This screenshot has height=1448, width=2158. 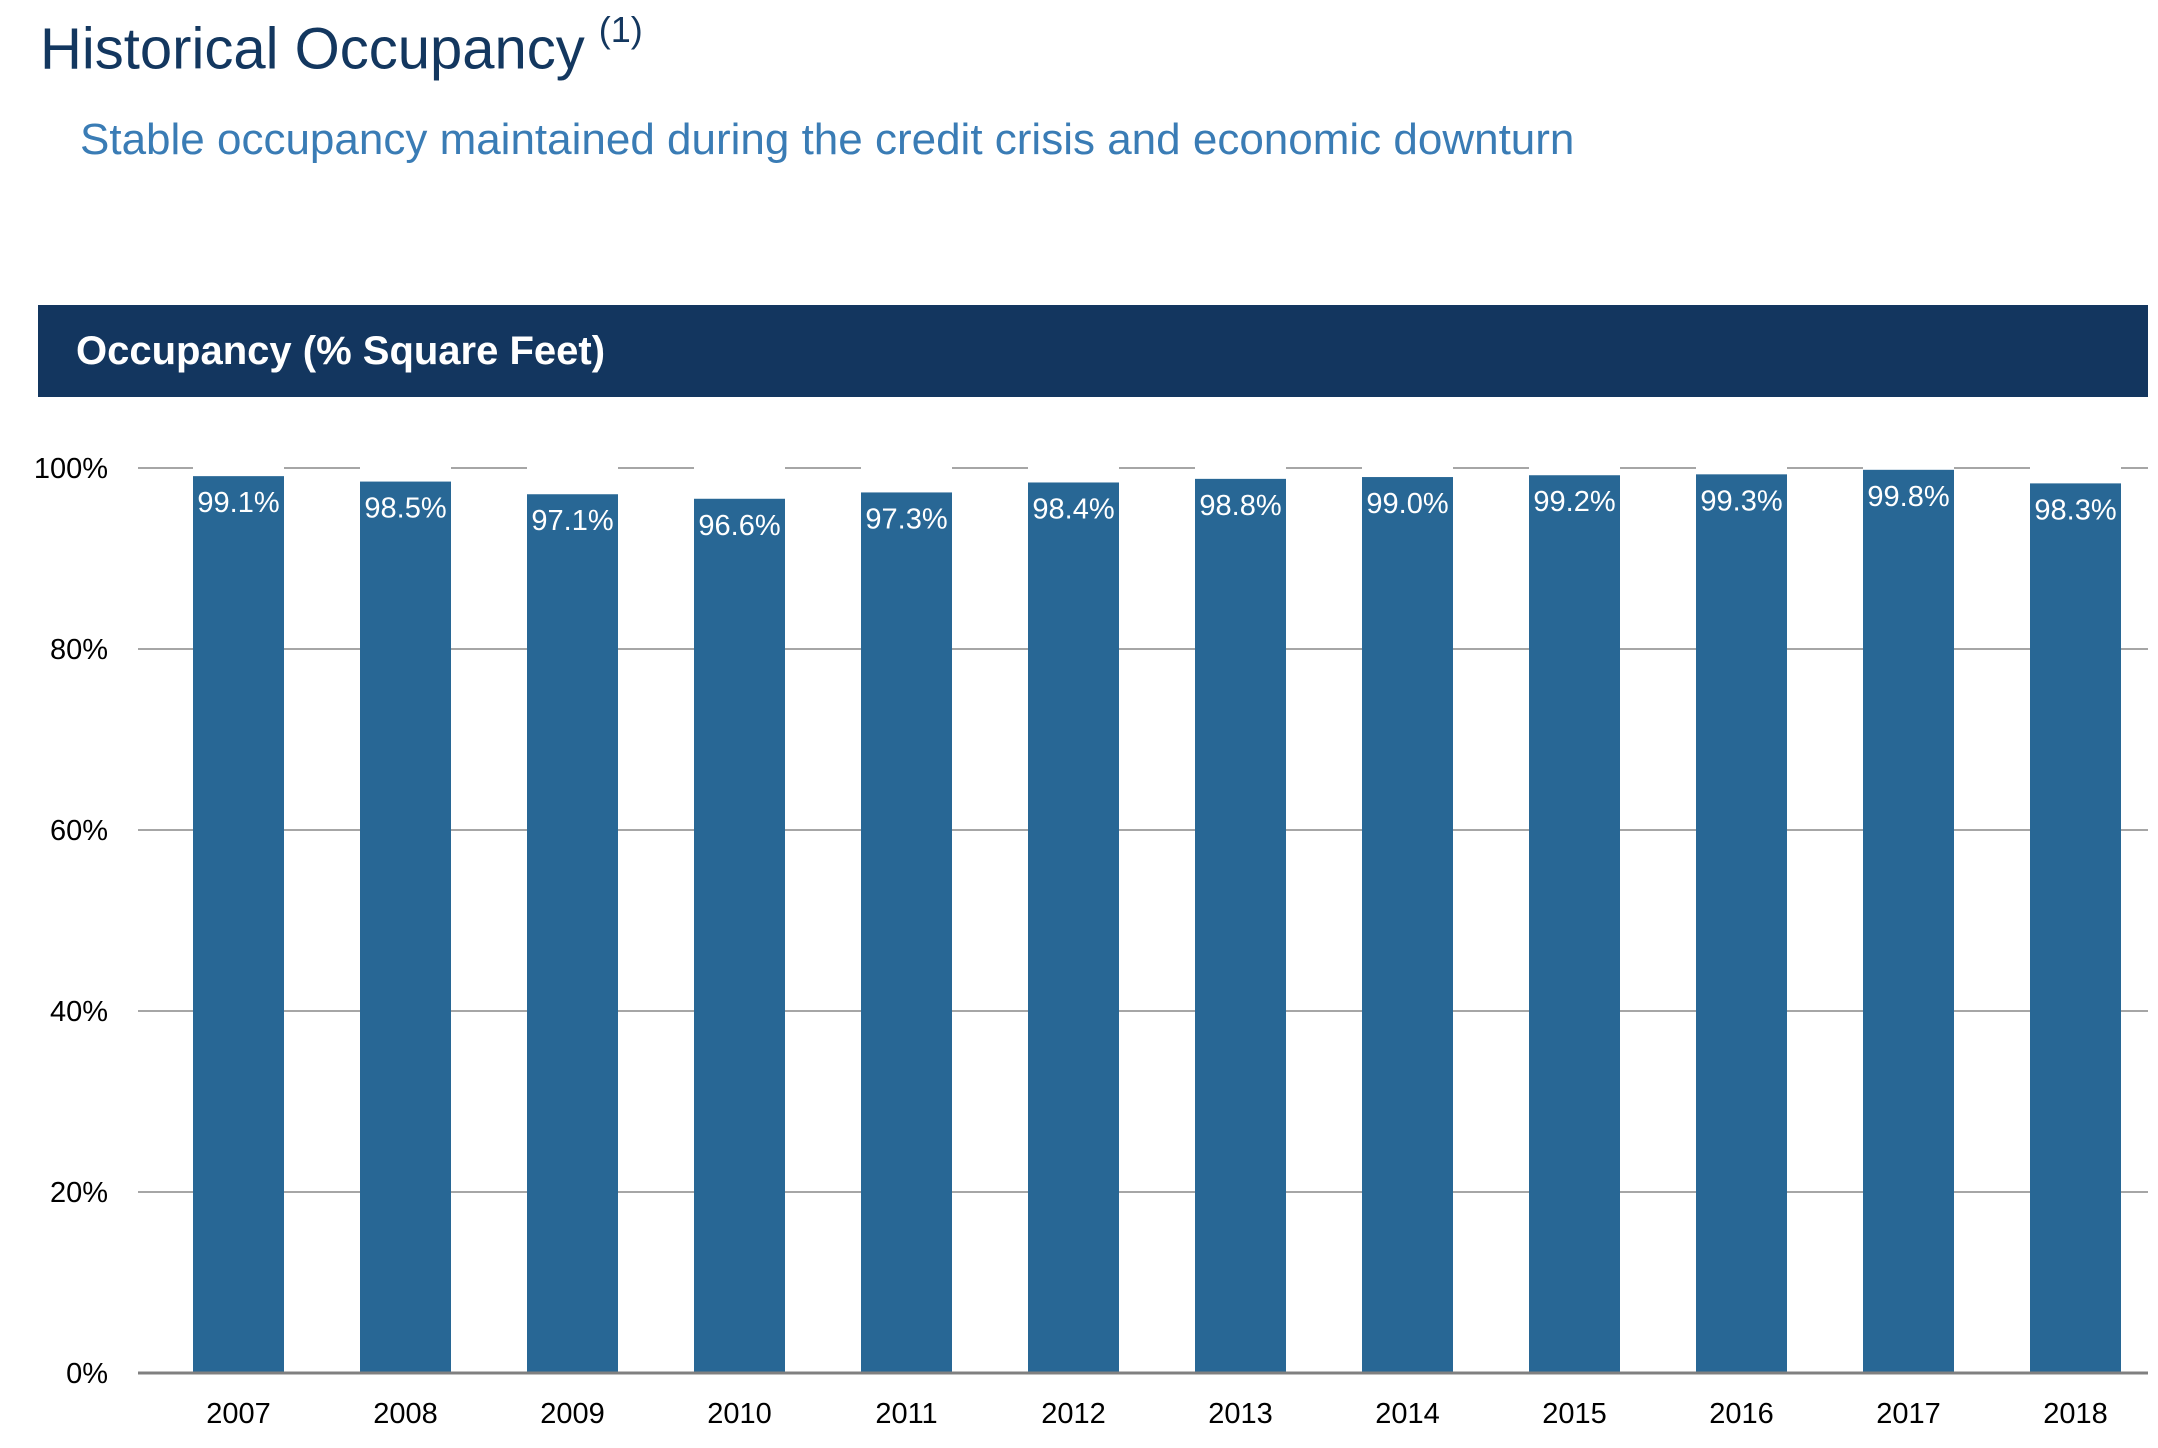 What do you see at coordinates (1240, 925) in the screenshot?
I see `bar-2013` at bounding box center [1240, 925].